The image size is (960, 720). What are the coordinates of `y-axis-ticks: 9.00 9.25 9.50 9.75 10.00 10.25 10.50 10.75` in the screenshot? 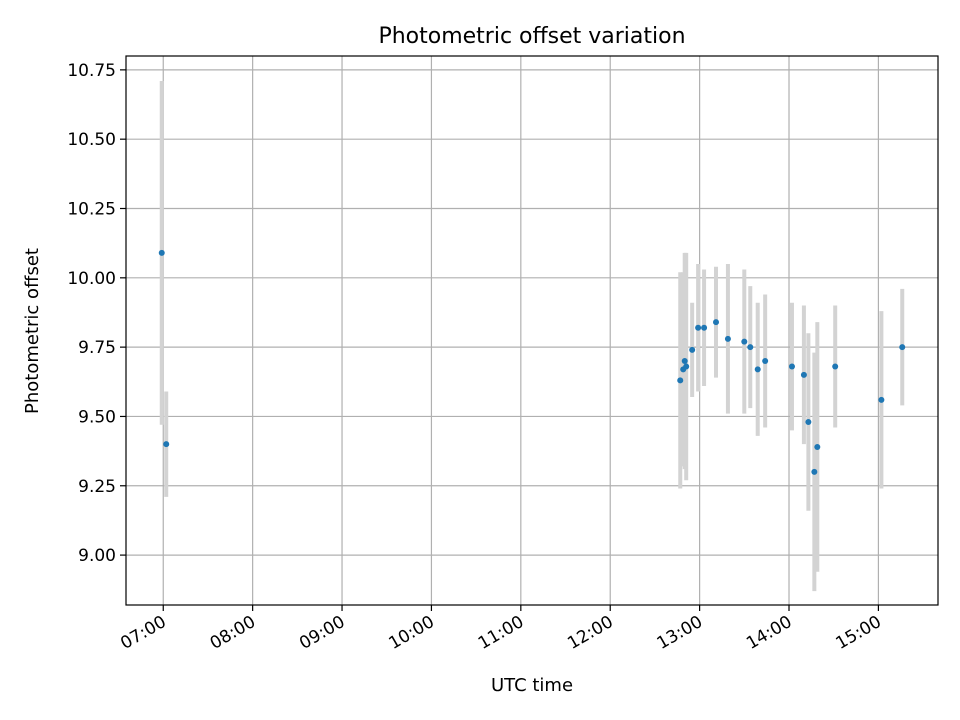 It's located at (96, 313).